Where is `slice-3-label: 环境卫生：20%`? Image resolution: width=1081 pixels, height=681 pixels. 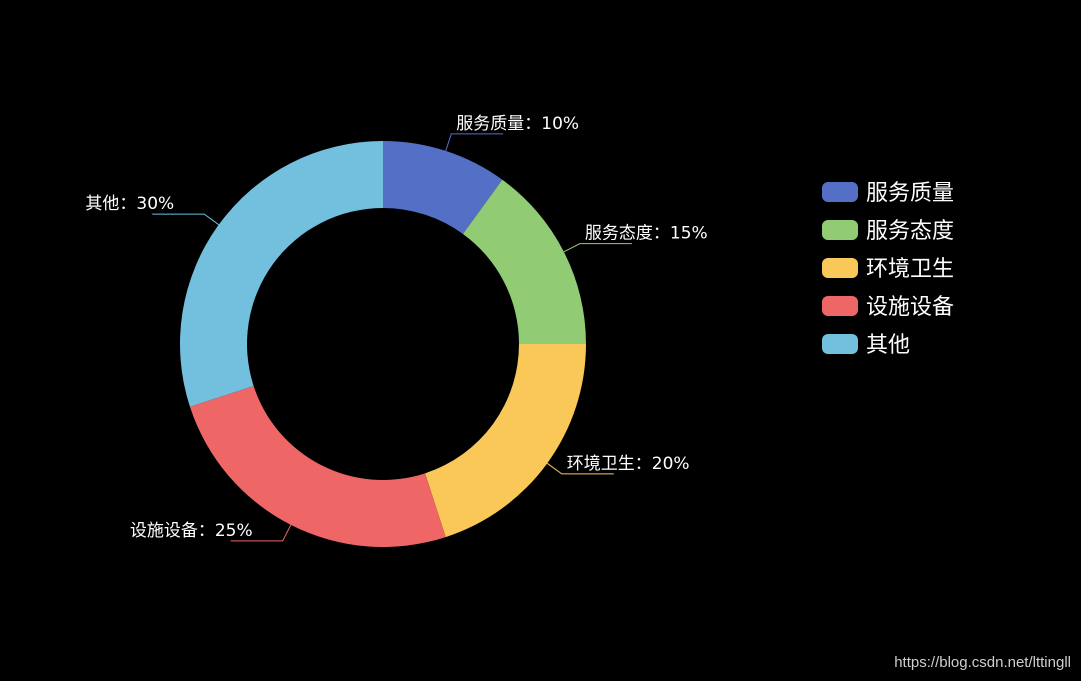 slice-3-label: 环境卫生：20% is located at coordinates (628, 464).